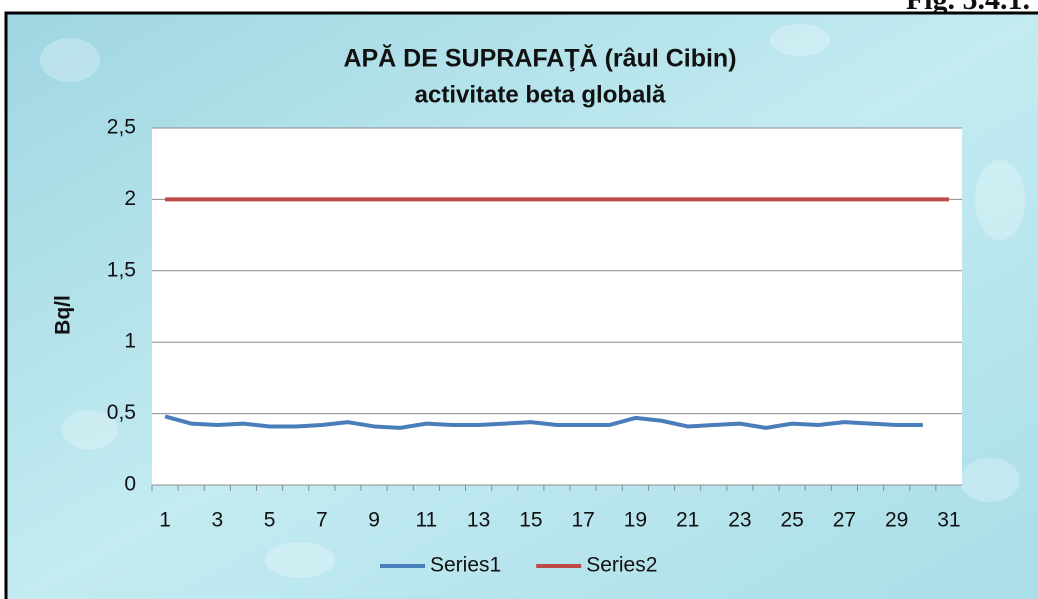 The height and width of the screenshot is (599, 1038). What do you see at coordinates (539, 58) in the screenshot?
I see `chart-title: APĂ DE SUPRAFAŢĂ (râul Cibin)` at bounding box center [539, 58].